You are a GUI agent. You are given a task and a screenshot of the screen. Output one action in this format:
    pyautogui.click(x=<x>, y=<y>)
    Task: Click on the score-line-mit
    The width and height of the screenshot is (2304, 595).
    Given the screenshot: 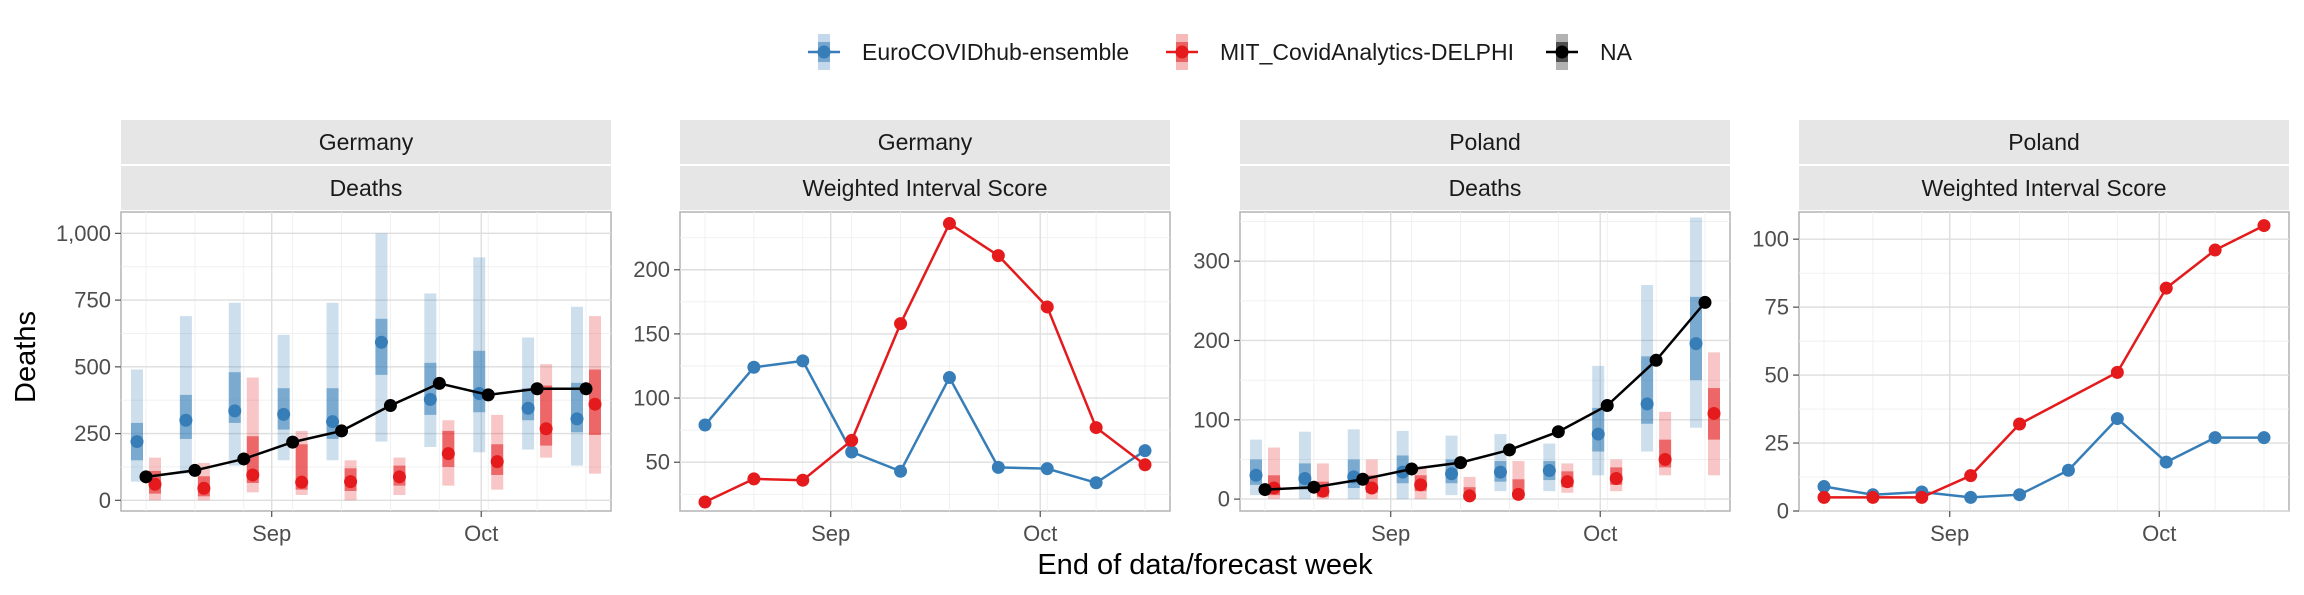 What is the action you would take?
    pyautogui.click(x=925, y=362)
    